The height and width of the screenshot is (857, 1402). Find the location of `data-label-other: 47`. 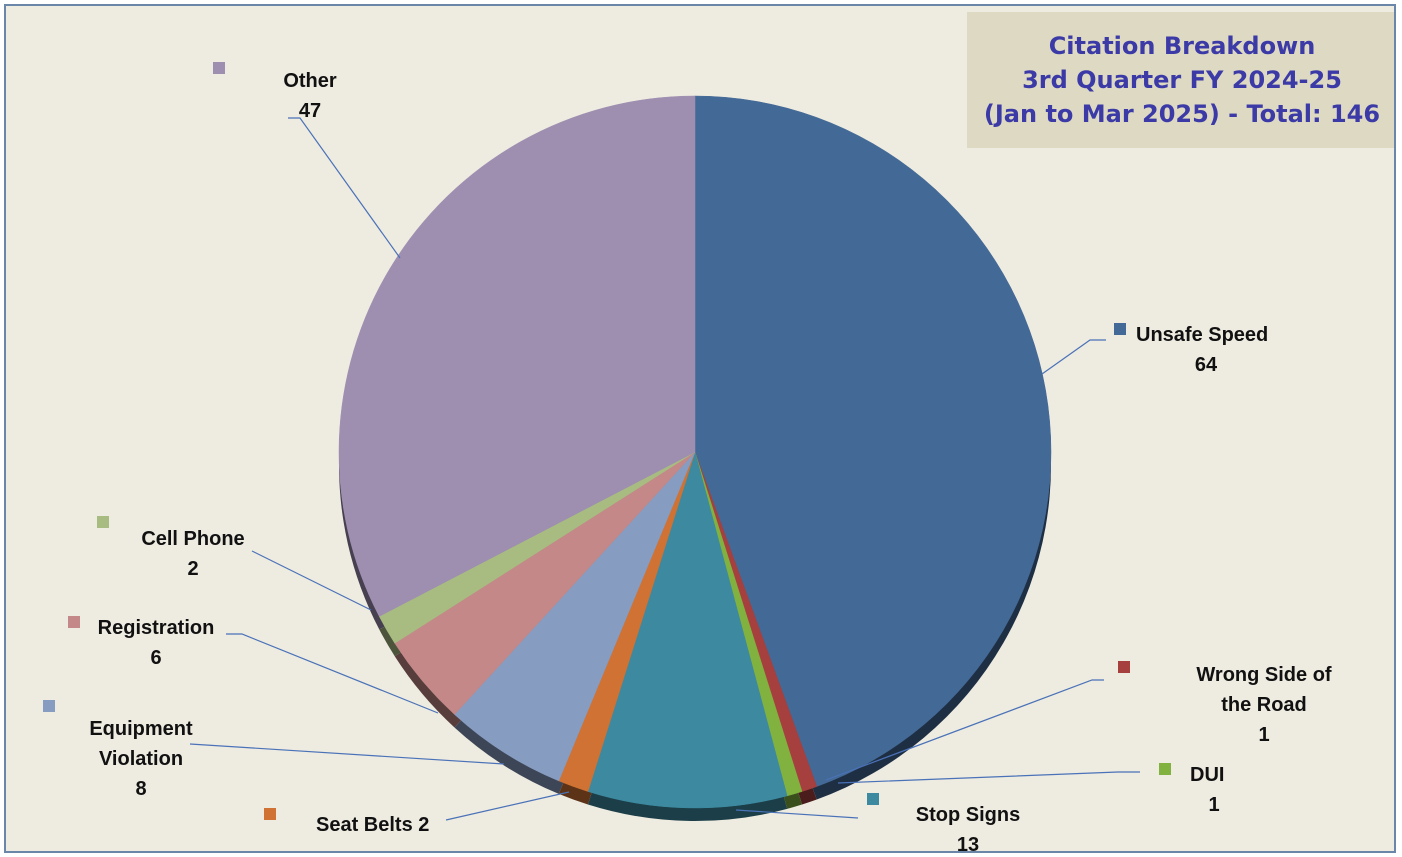

data-label-other: 47 is located at coordinates (310, 111).